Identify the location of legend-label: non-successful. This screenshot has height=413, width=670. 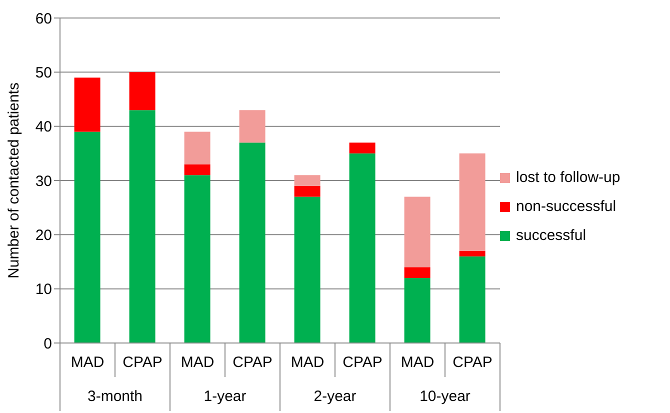
(566, 206).